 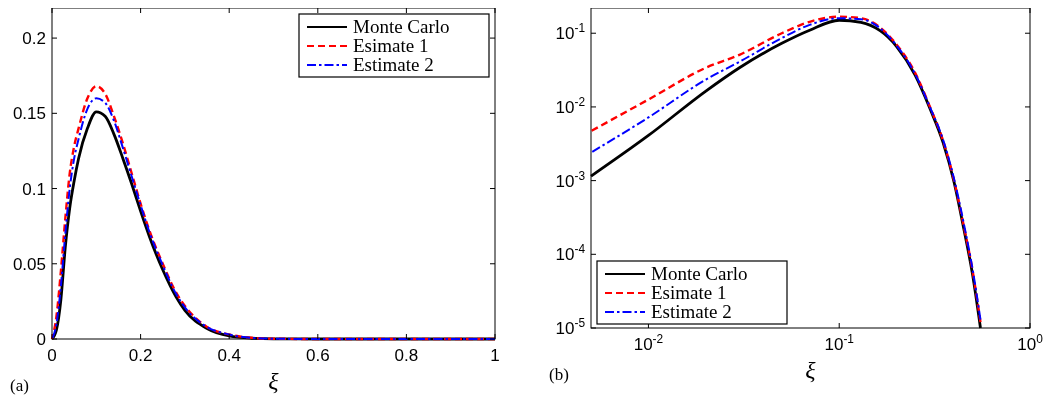 I want to click on x-tick-label: 1, so click(x=495, y=355).